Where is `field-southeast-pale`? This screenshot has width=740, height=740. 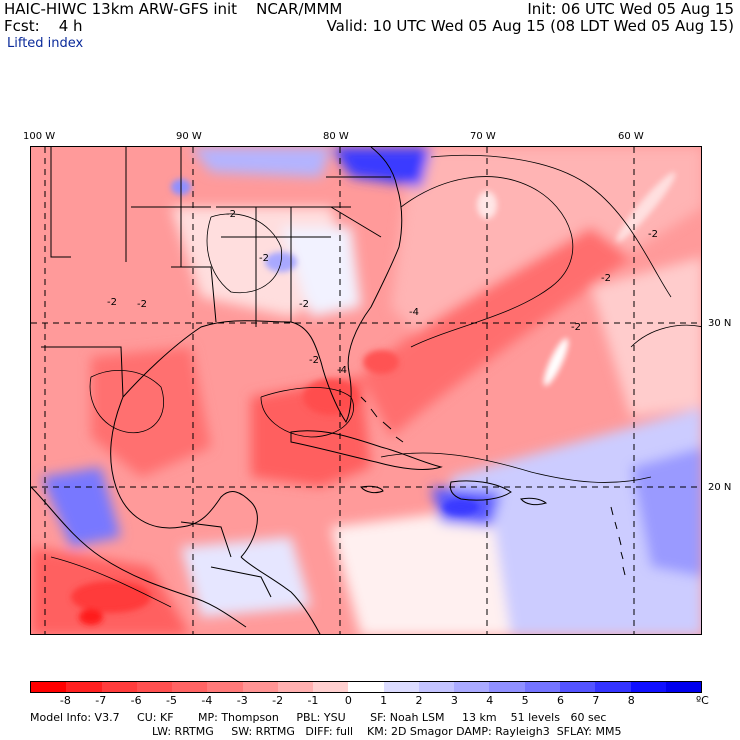 field-southeast-pale is located at coordinates (321, 272).